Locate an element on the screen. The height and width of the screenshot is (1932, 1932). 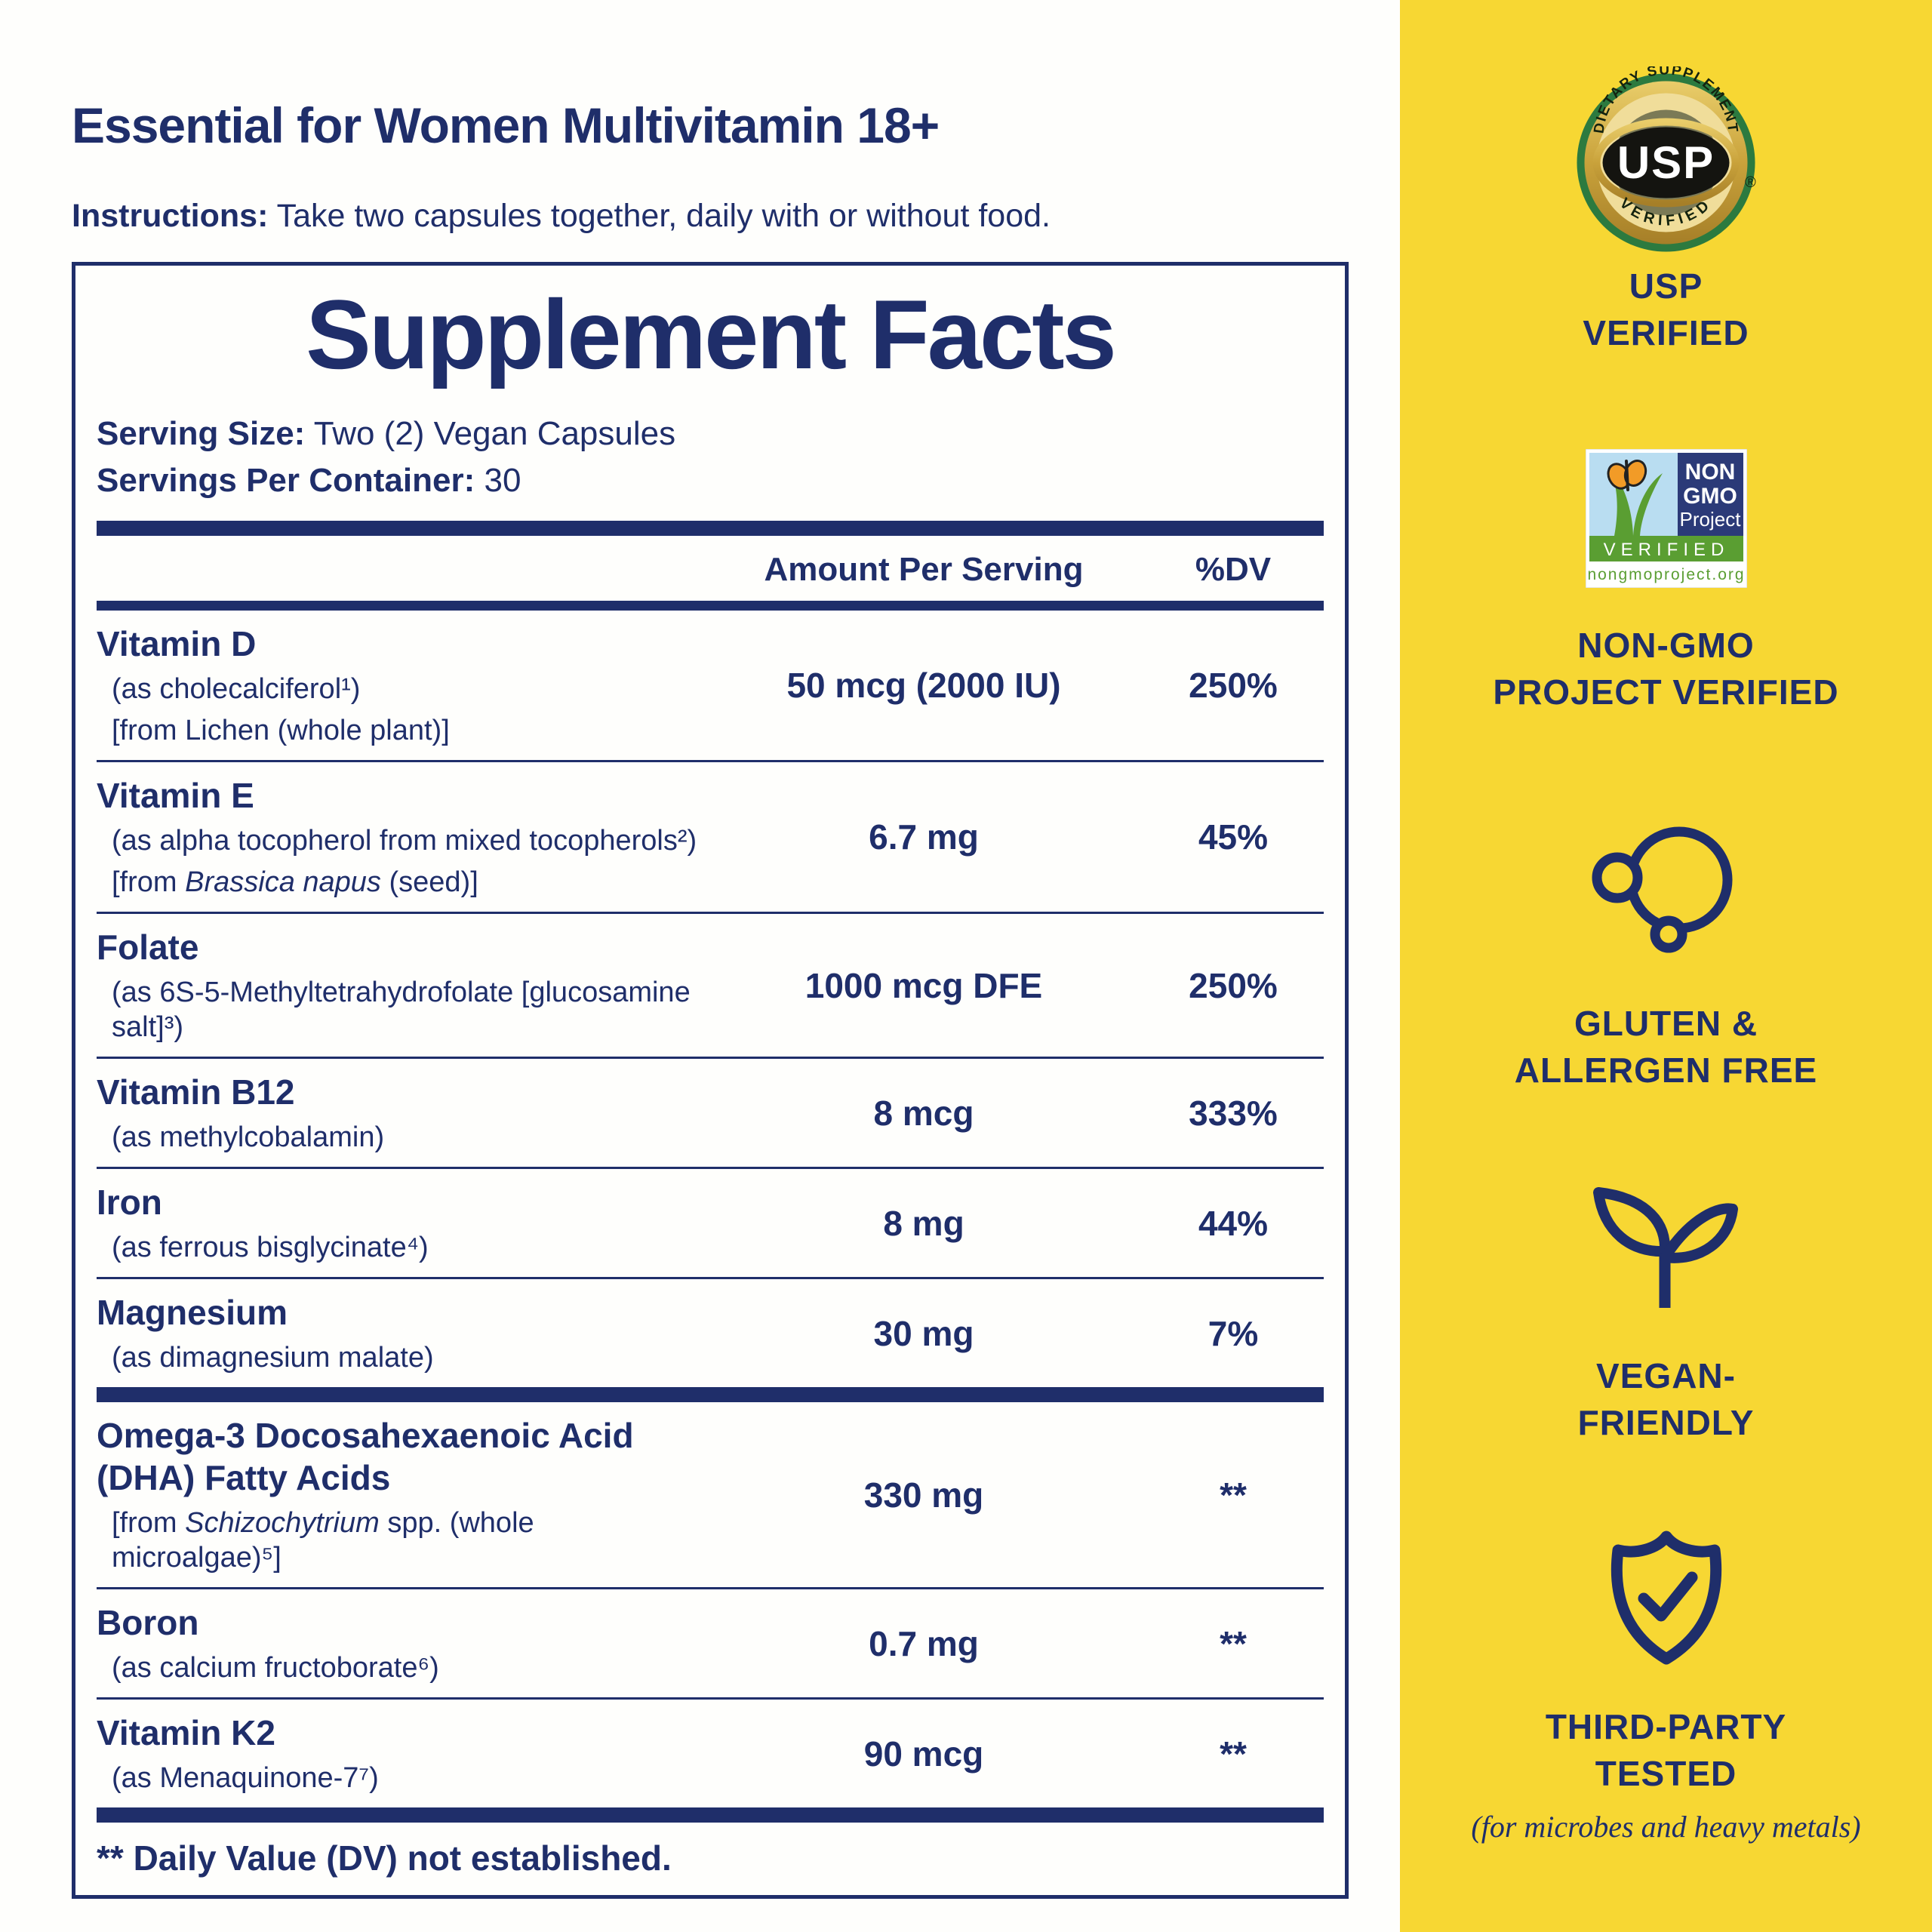
nutrient-source: (as ferrous bisglycinate⁴) is located at coordinates (270, 1247).